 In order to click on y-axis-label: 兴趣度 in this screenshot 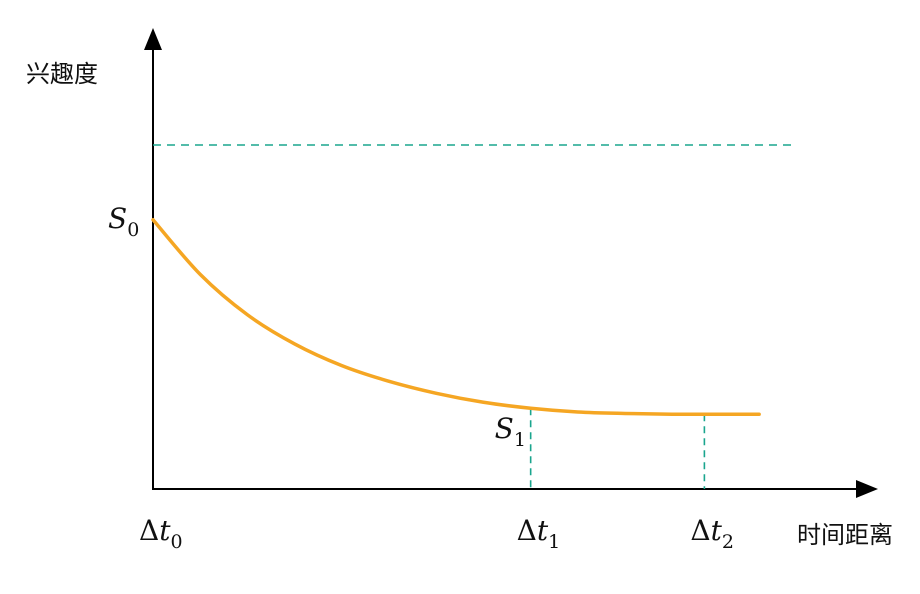, I will do `click(62, 74)`.